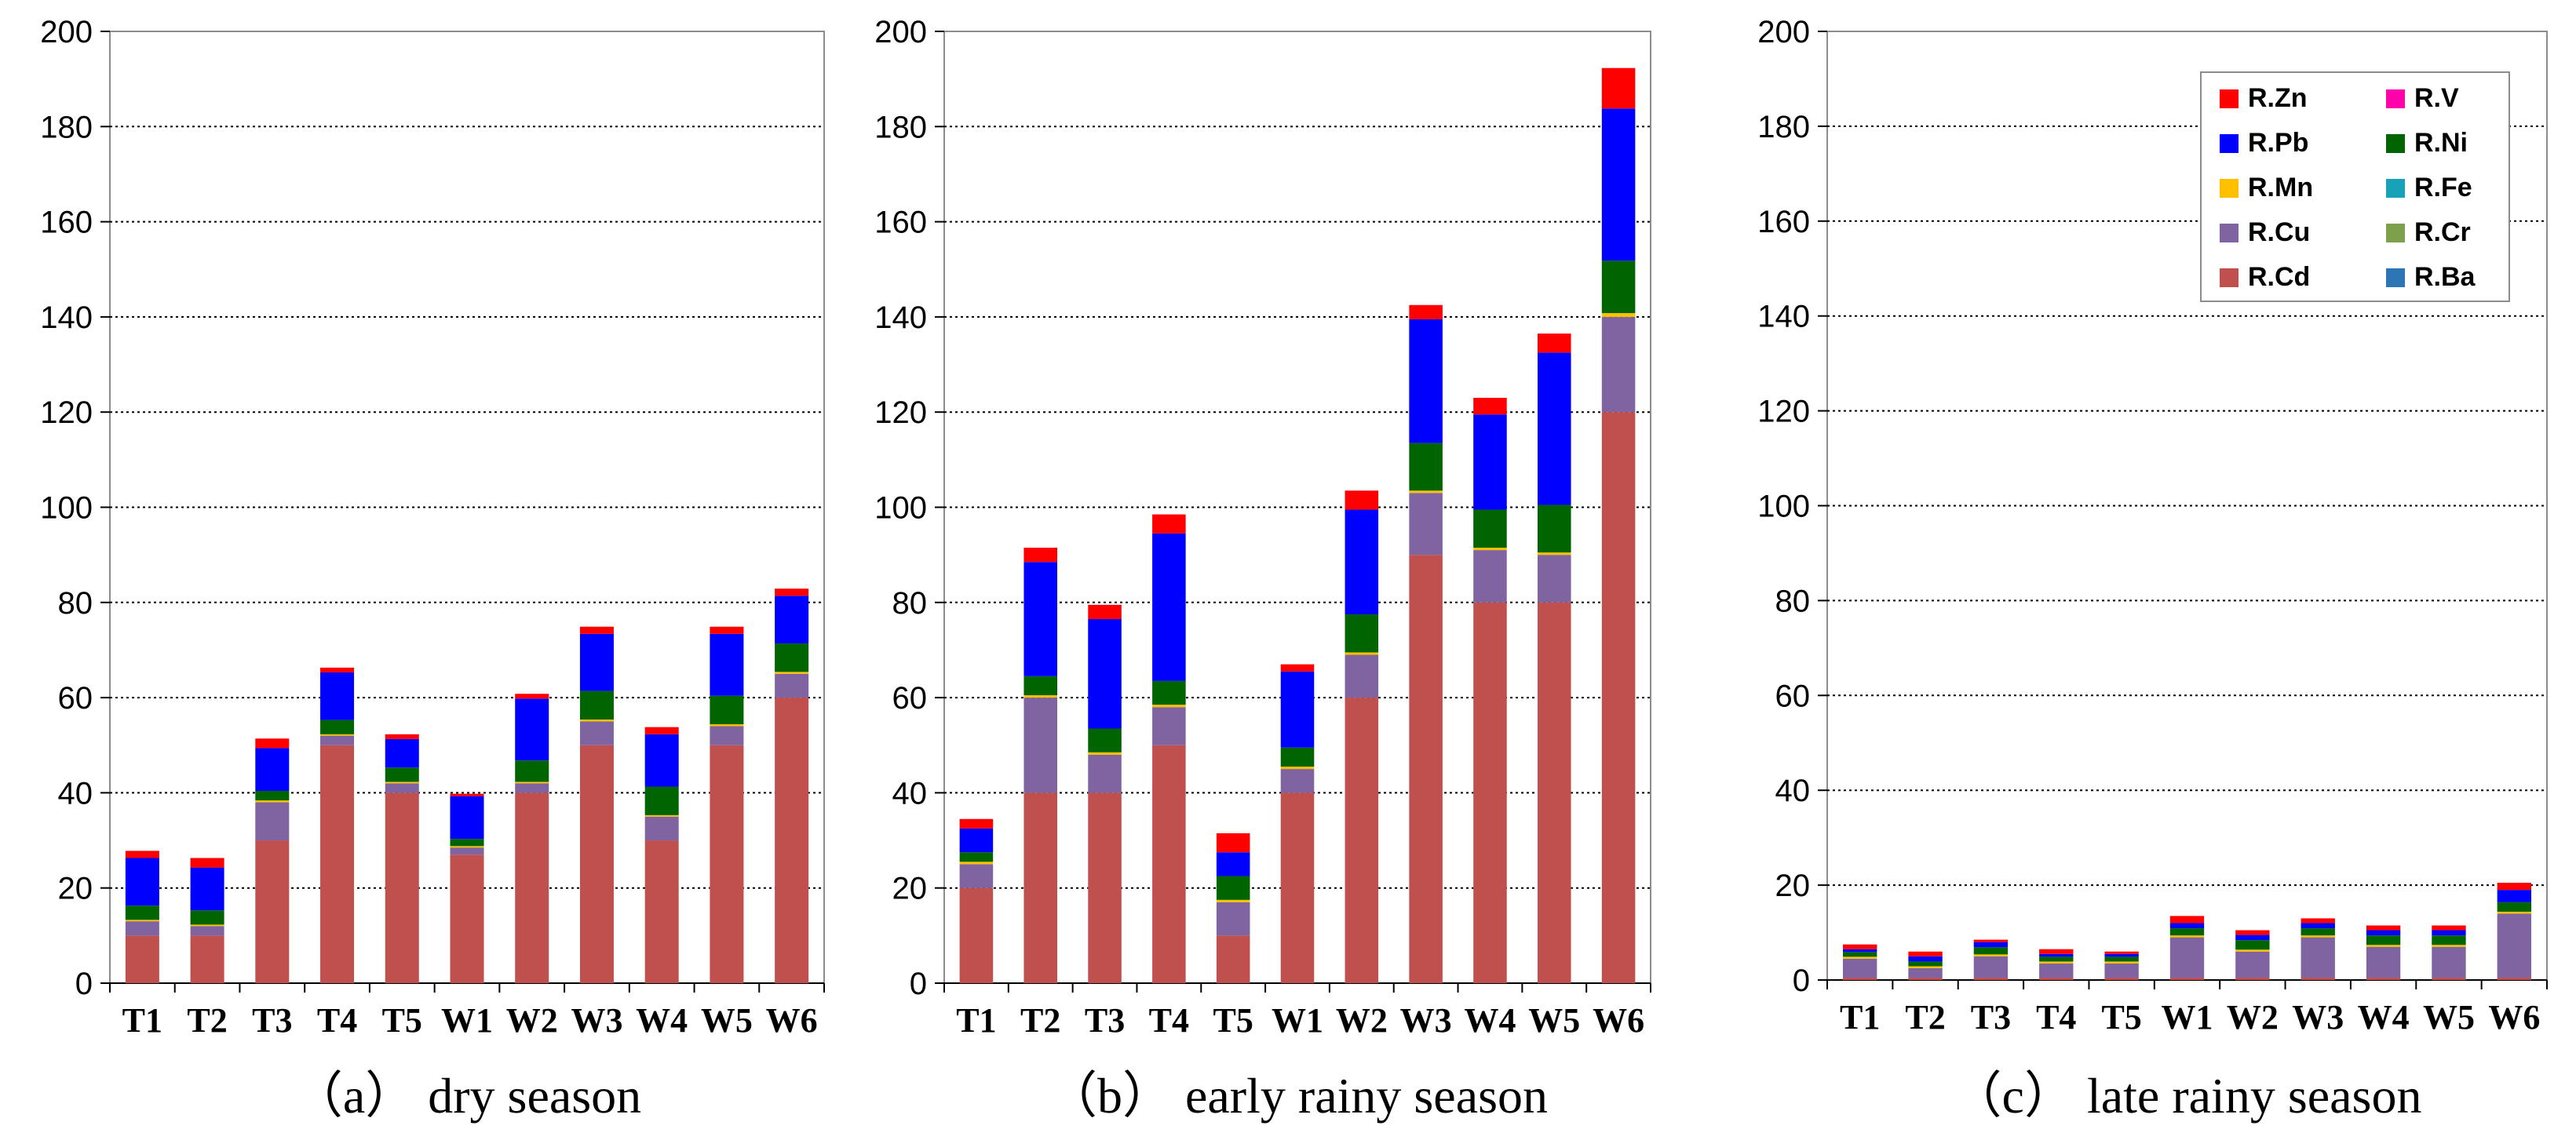 Image resolution: width=2576 pixels, height=1144 pixels. What do you see at coordinates (66, 223) in the screenshot?
I see `y-tick-label: 160` at bounding box center [66, 223].